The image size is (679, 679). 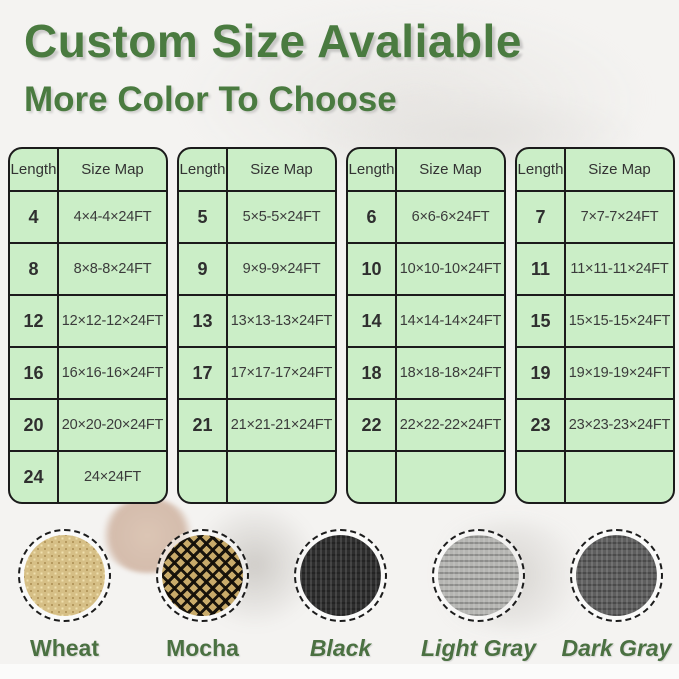 What do you see at coordinates (616, 648) in the screenshot?
I see `swatch-label: Dark Gray` at bounding box center [616, 648].